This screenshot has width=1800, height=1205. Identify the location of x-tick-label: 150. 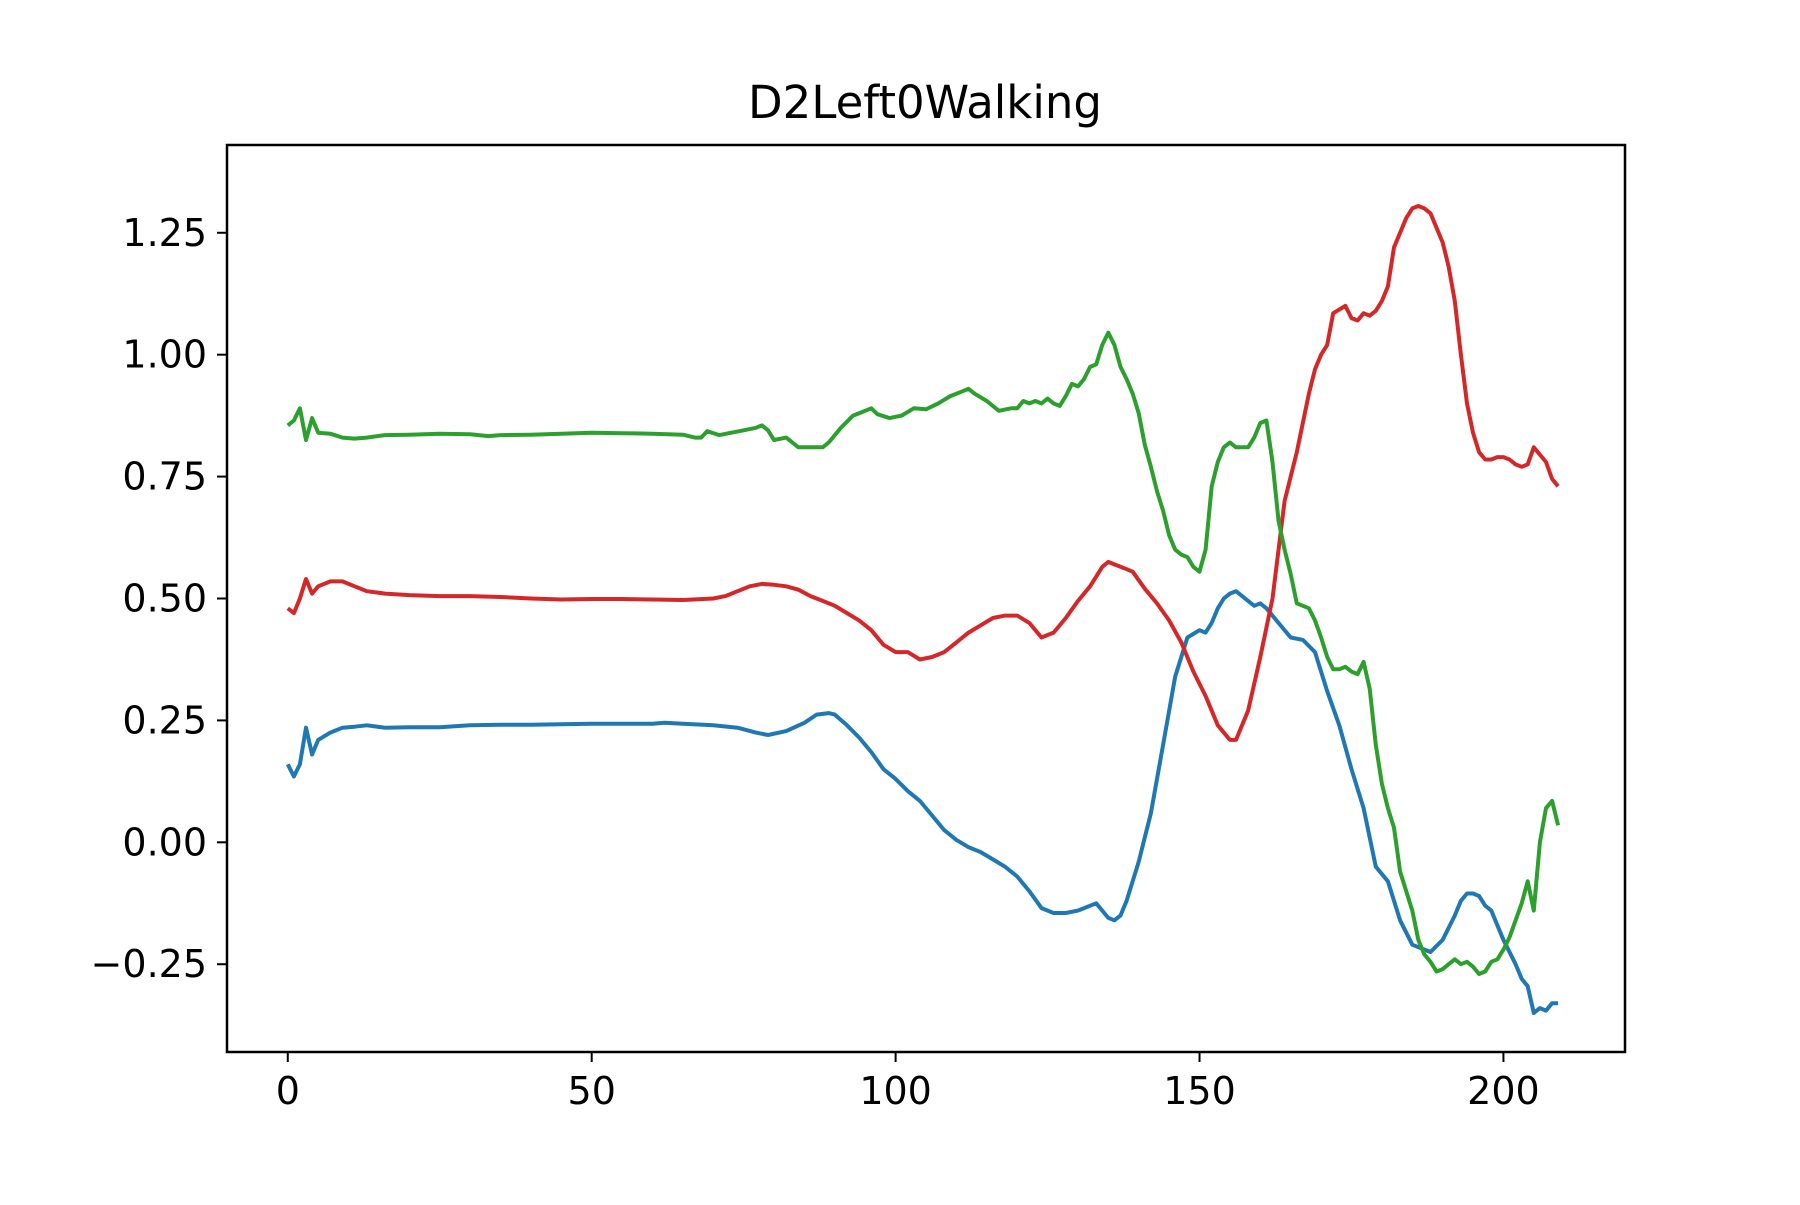
(1199, 1091).